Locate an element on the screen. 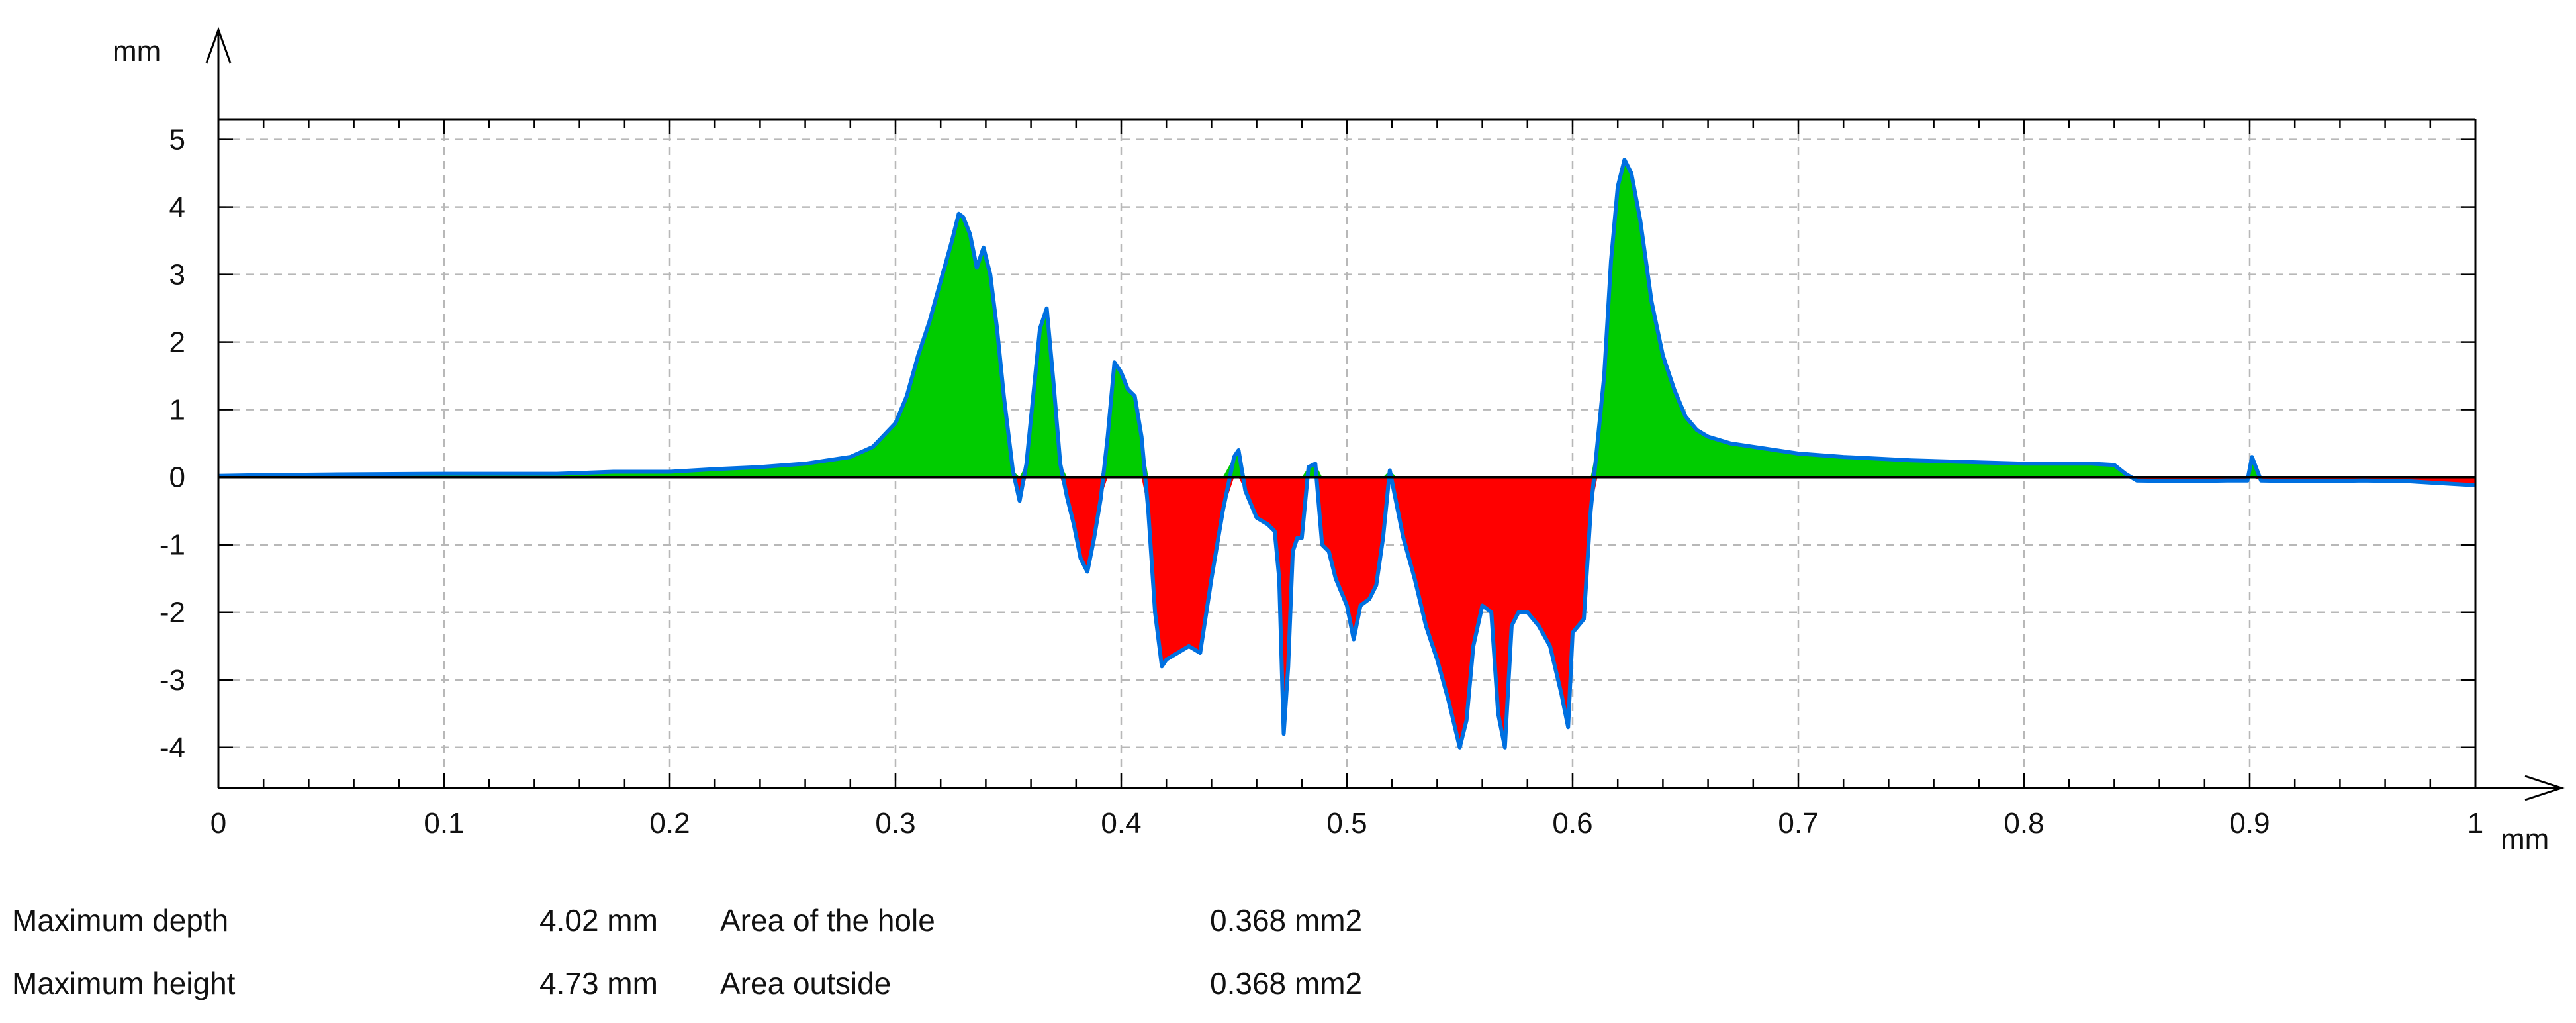 The image size is (2576, 1023). x-tick-label: 0.3 is located at coordinates (895, 823).